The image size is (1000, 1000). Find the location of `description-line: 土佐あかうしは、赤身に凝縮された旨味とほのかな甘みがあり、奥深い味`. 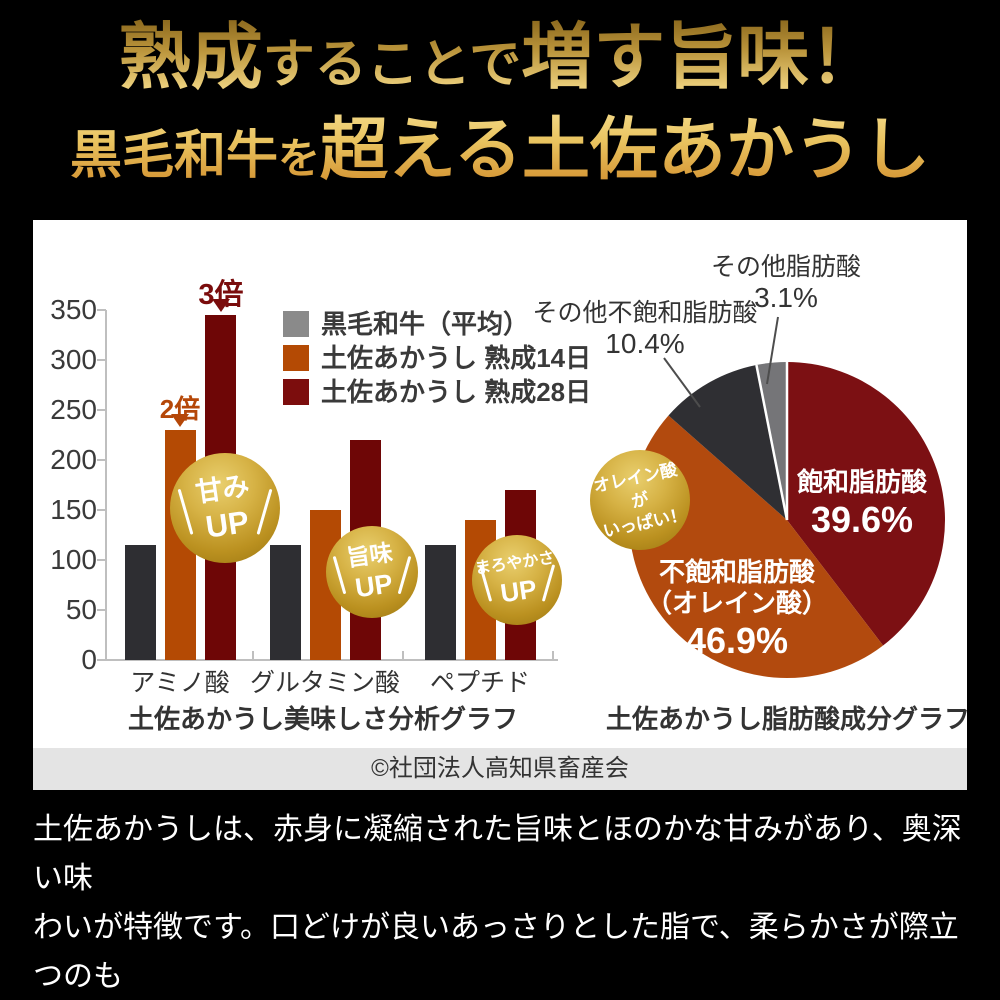

description-line: 土佐あかうしは、赤身に凝縮された旨味とほのかな甘みがあり、奥深い味 is located at coordinates (497, 854).